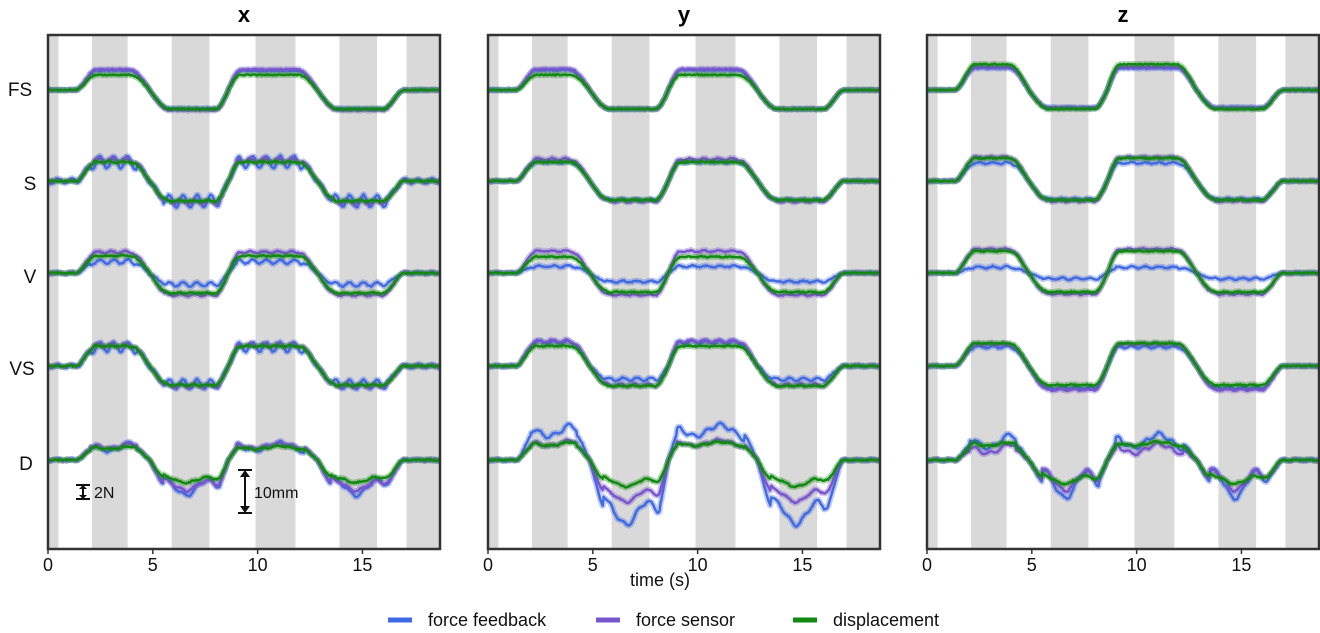  I want to click on series-line-force-sensor-v, so click(684, 273).